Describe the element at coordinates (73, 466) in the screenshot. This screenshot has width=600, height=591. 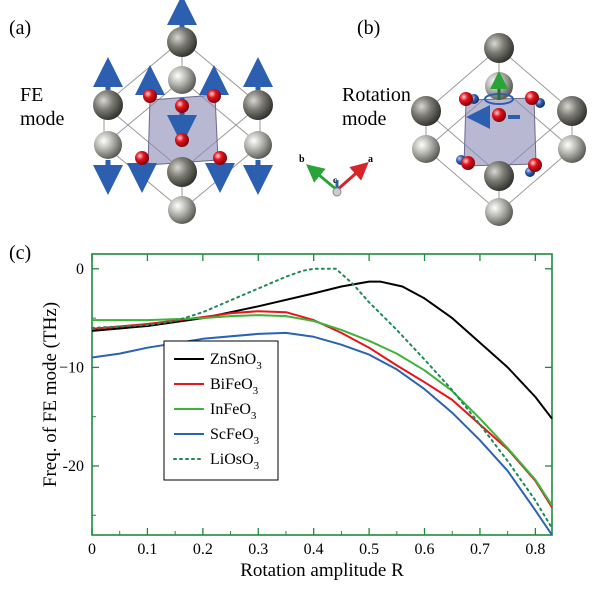
I see `y-tick-label: -20` at that location.